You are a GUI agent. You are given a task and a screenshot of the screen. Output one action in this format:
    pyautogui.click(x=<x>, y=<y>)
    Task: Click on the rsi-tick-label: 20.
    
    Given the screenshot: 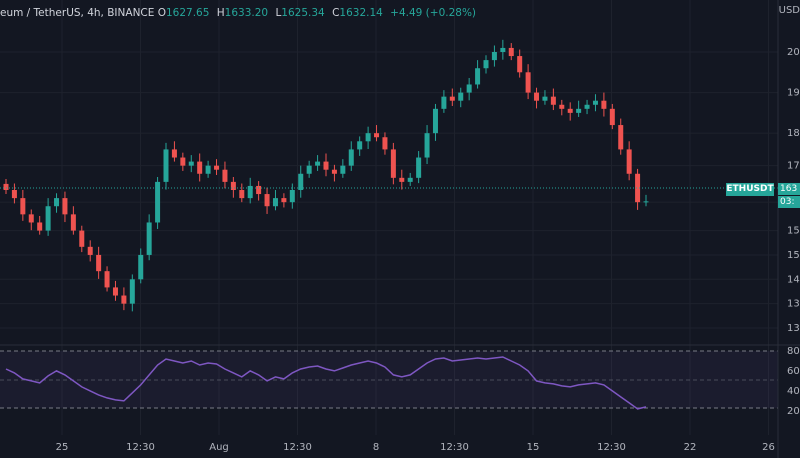 What is the action you would take?
    pyautogui.click(x=793, y=411)
    